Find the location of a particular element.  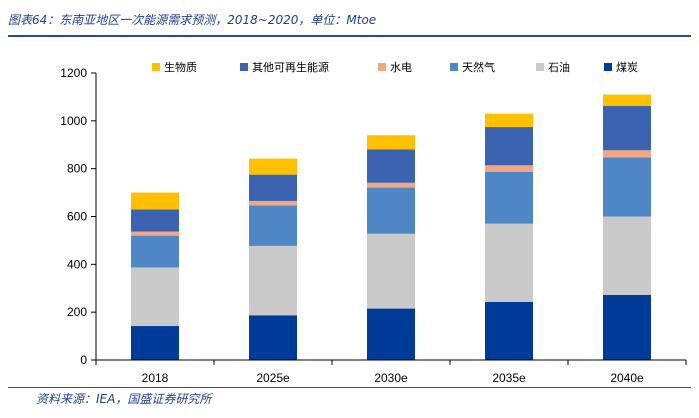

title-rule is located at coordinates (349, 36).